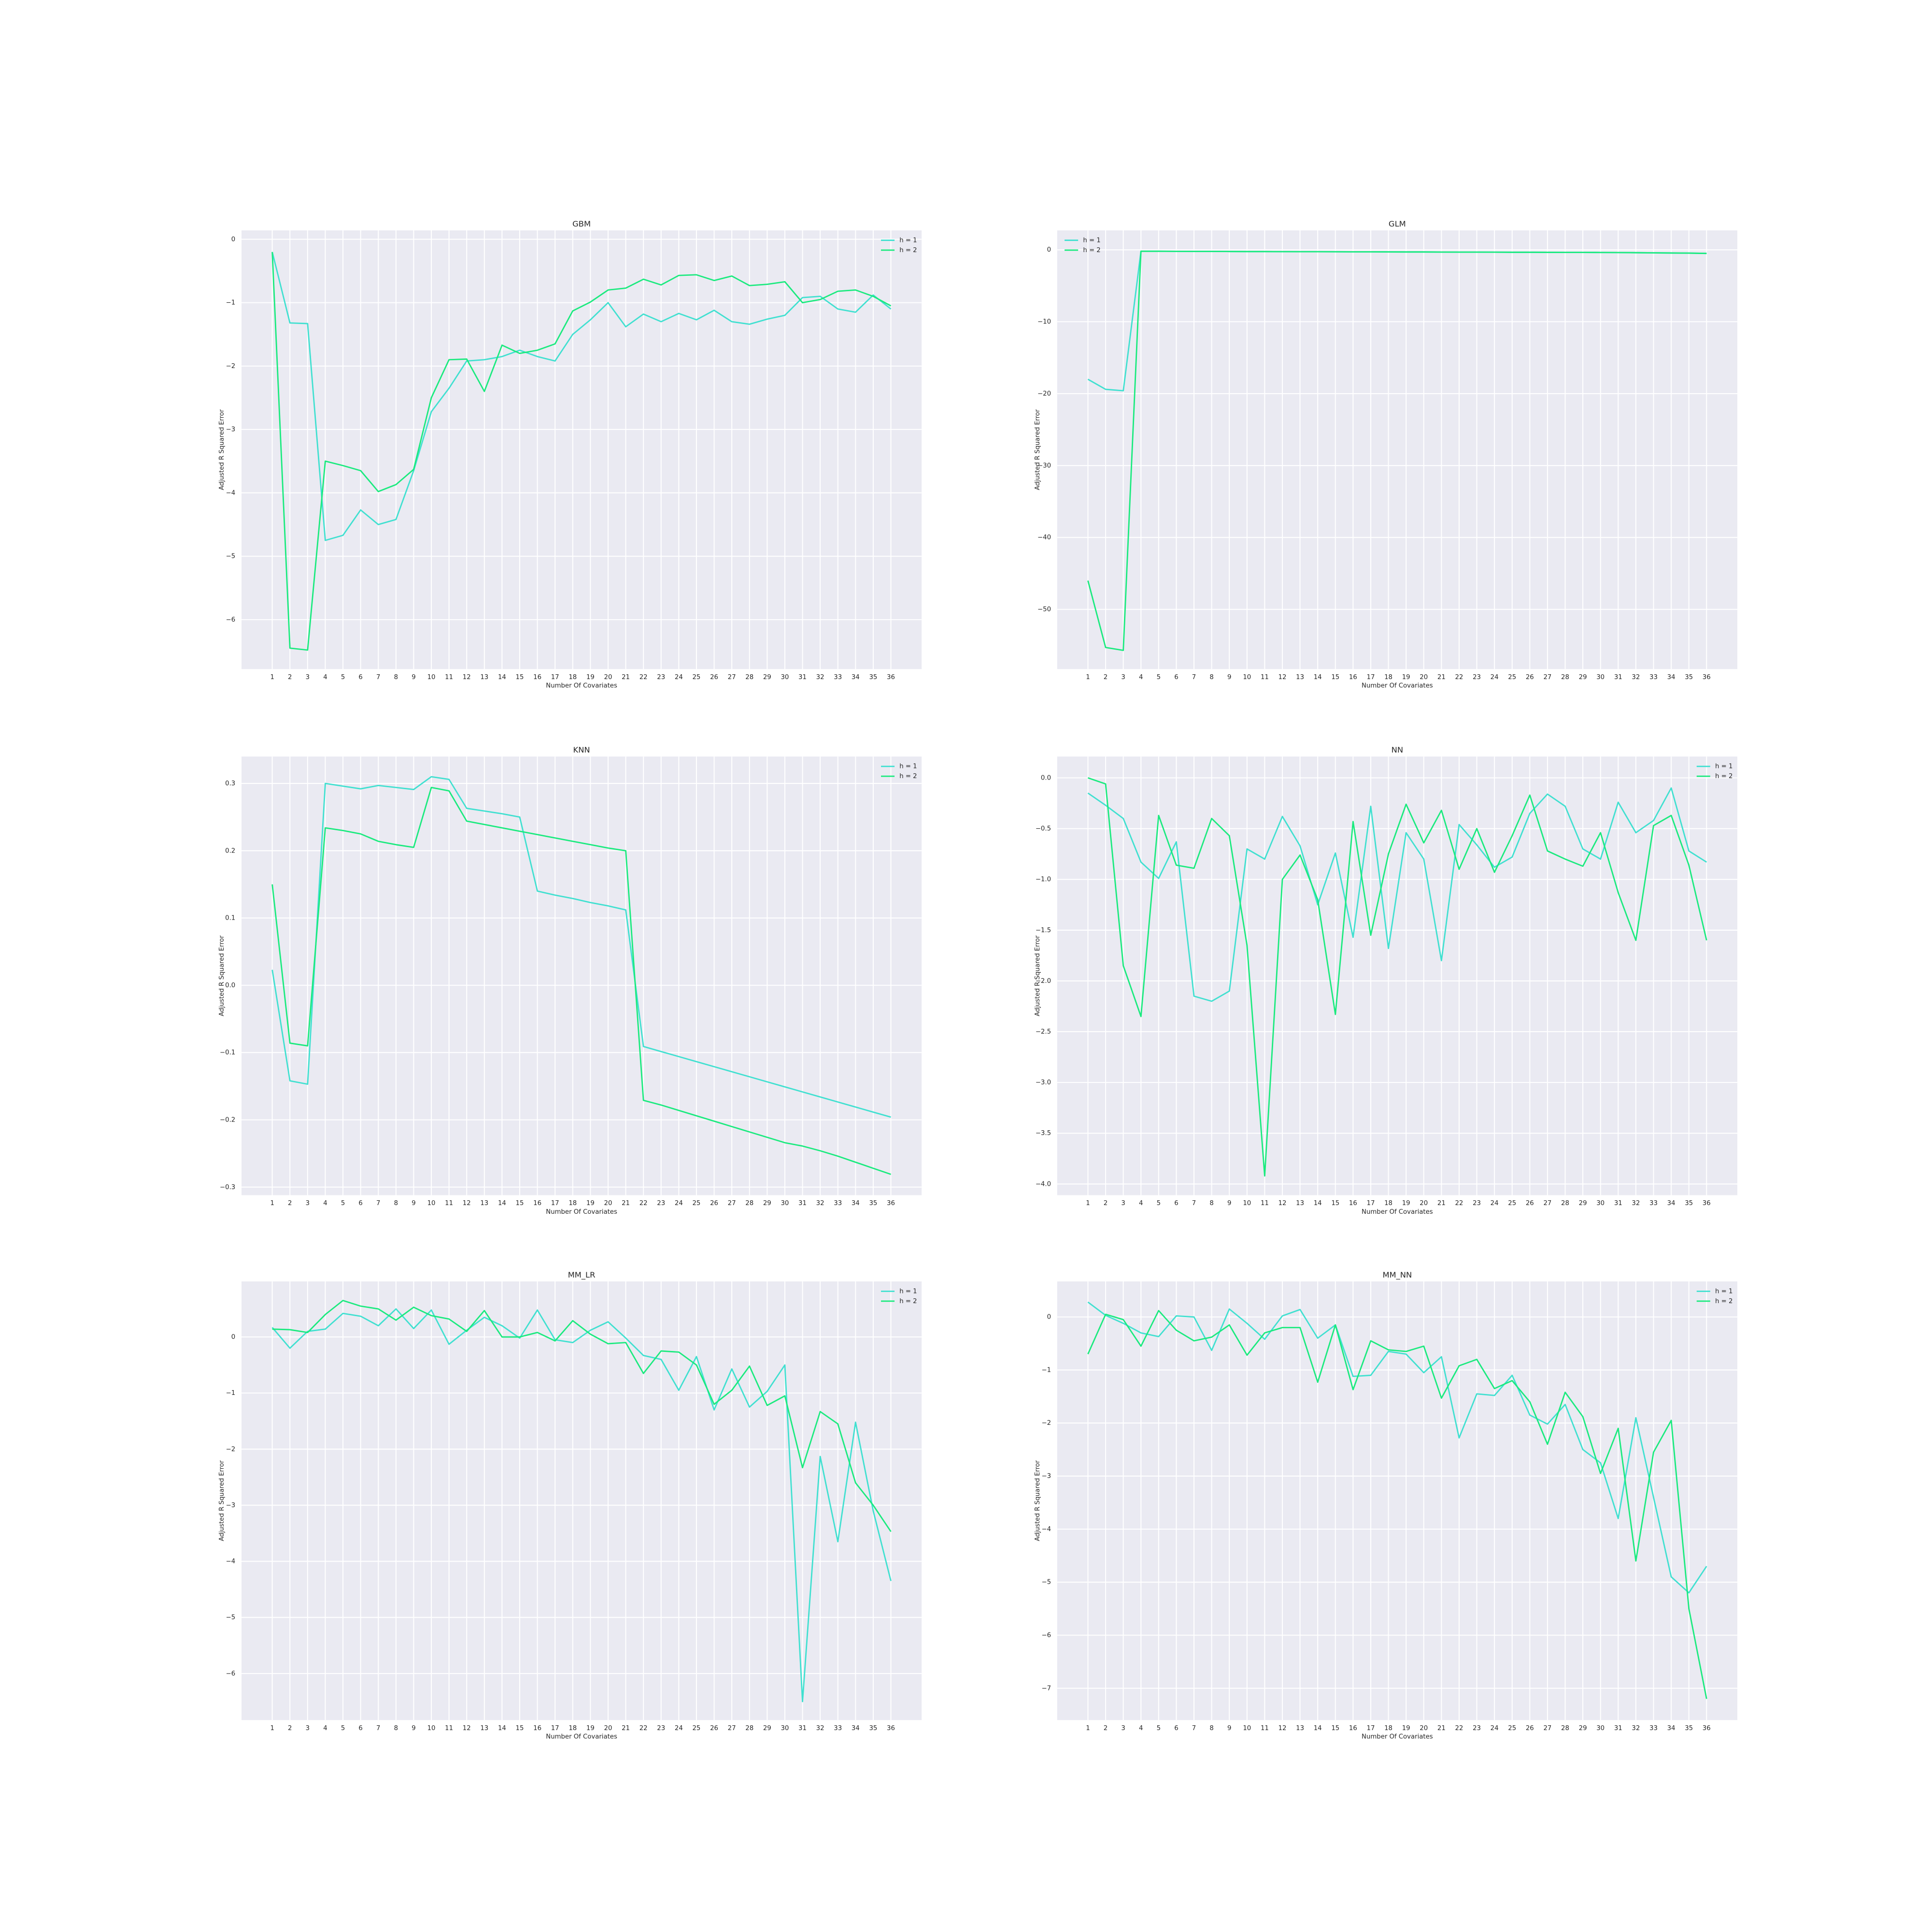 The height and width of the screenshot is (1932, 1932). I want to click on legend-label: h = 1, so click(908, 766).